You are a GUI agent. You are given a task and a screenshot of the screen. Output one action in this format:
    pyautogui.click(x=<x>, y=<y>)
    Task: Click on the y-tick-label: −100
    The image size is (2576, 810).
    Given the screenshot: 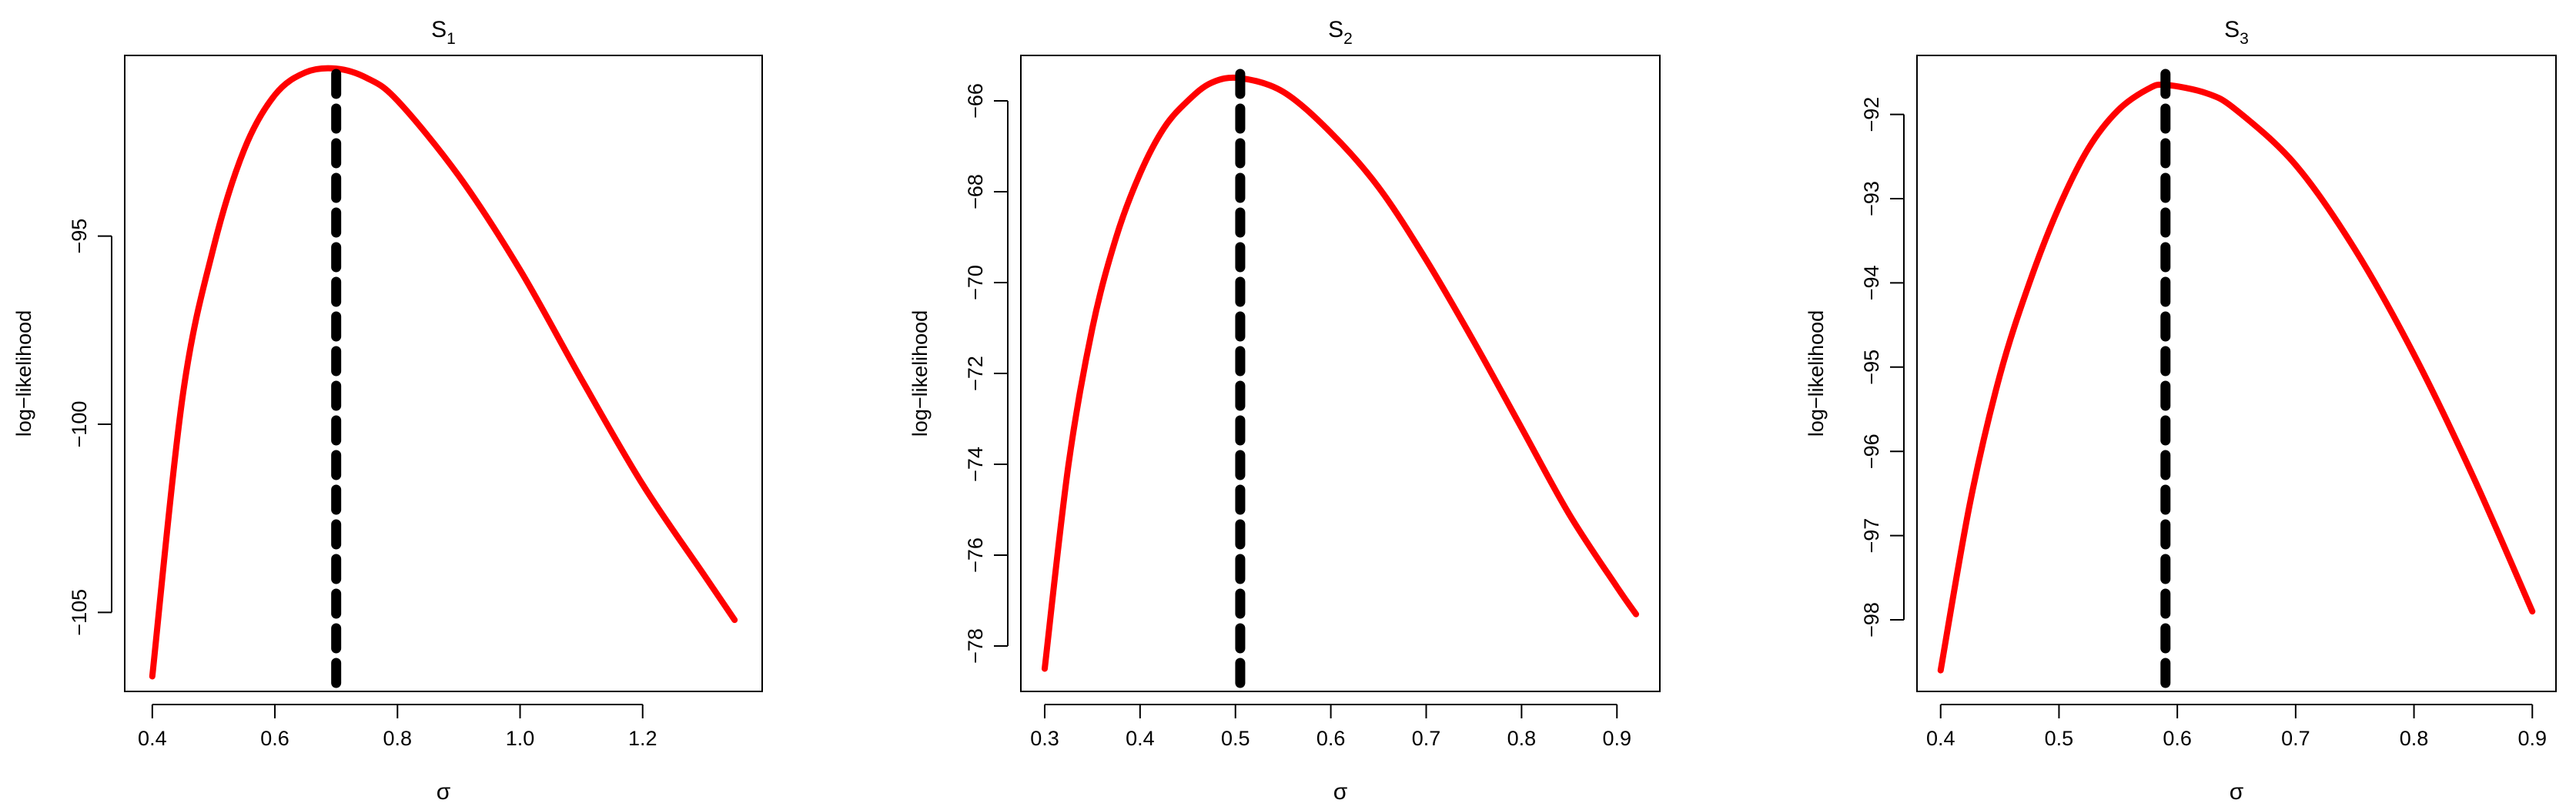 What is the action you would take?
    pyautogui.click(x=80, y=424)
    